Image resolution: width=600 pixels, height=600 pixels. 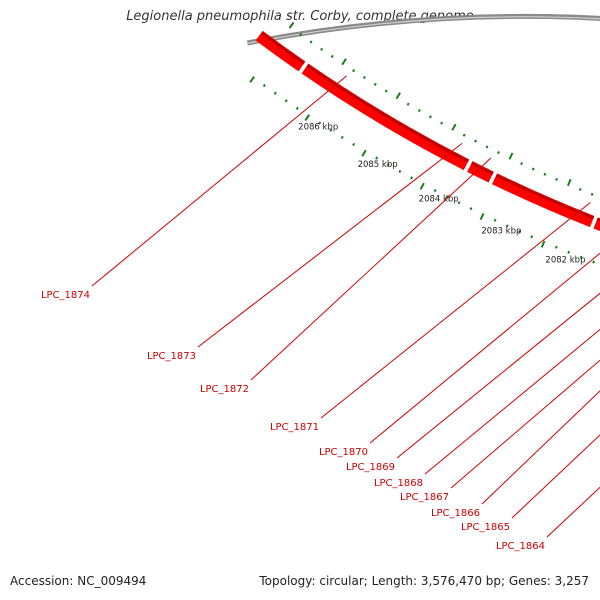 I want to click on gene-label: LPC_1864, so click(x=520, y=546).